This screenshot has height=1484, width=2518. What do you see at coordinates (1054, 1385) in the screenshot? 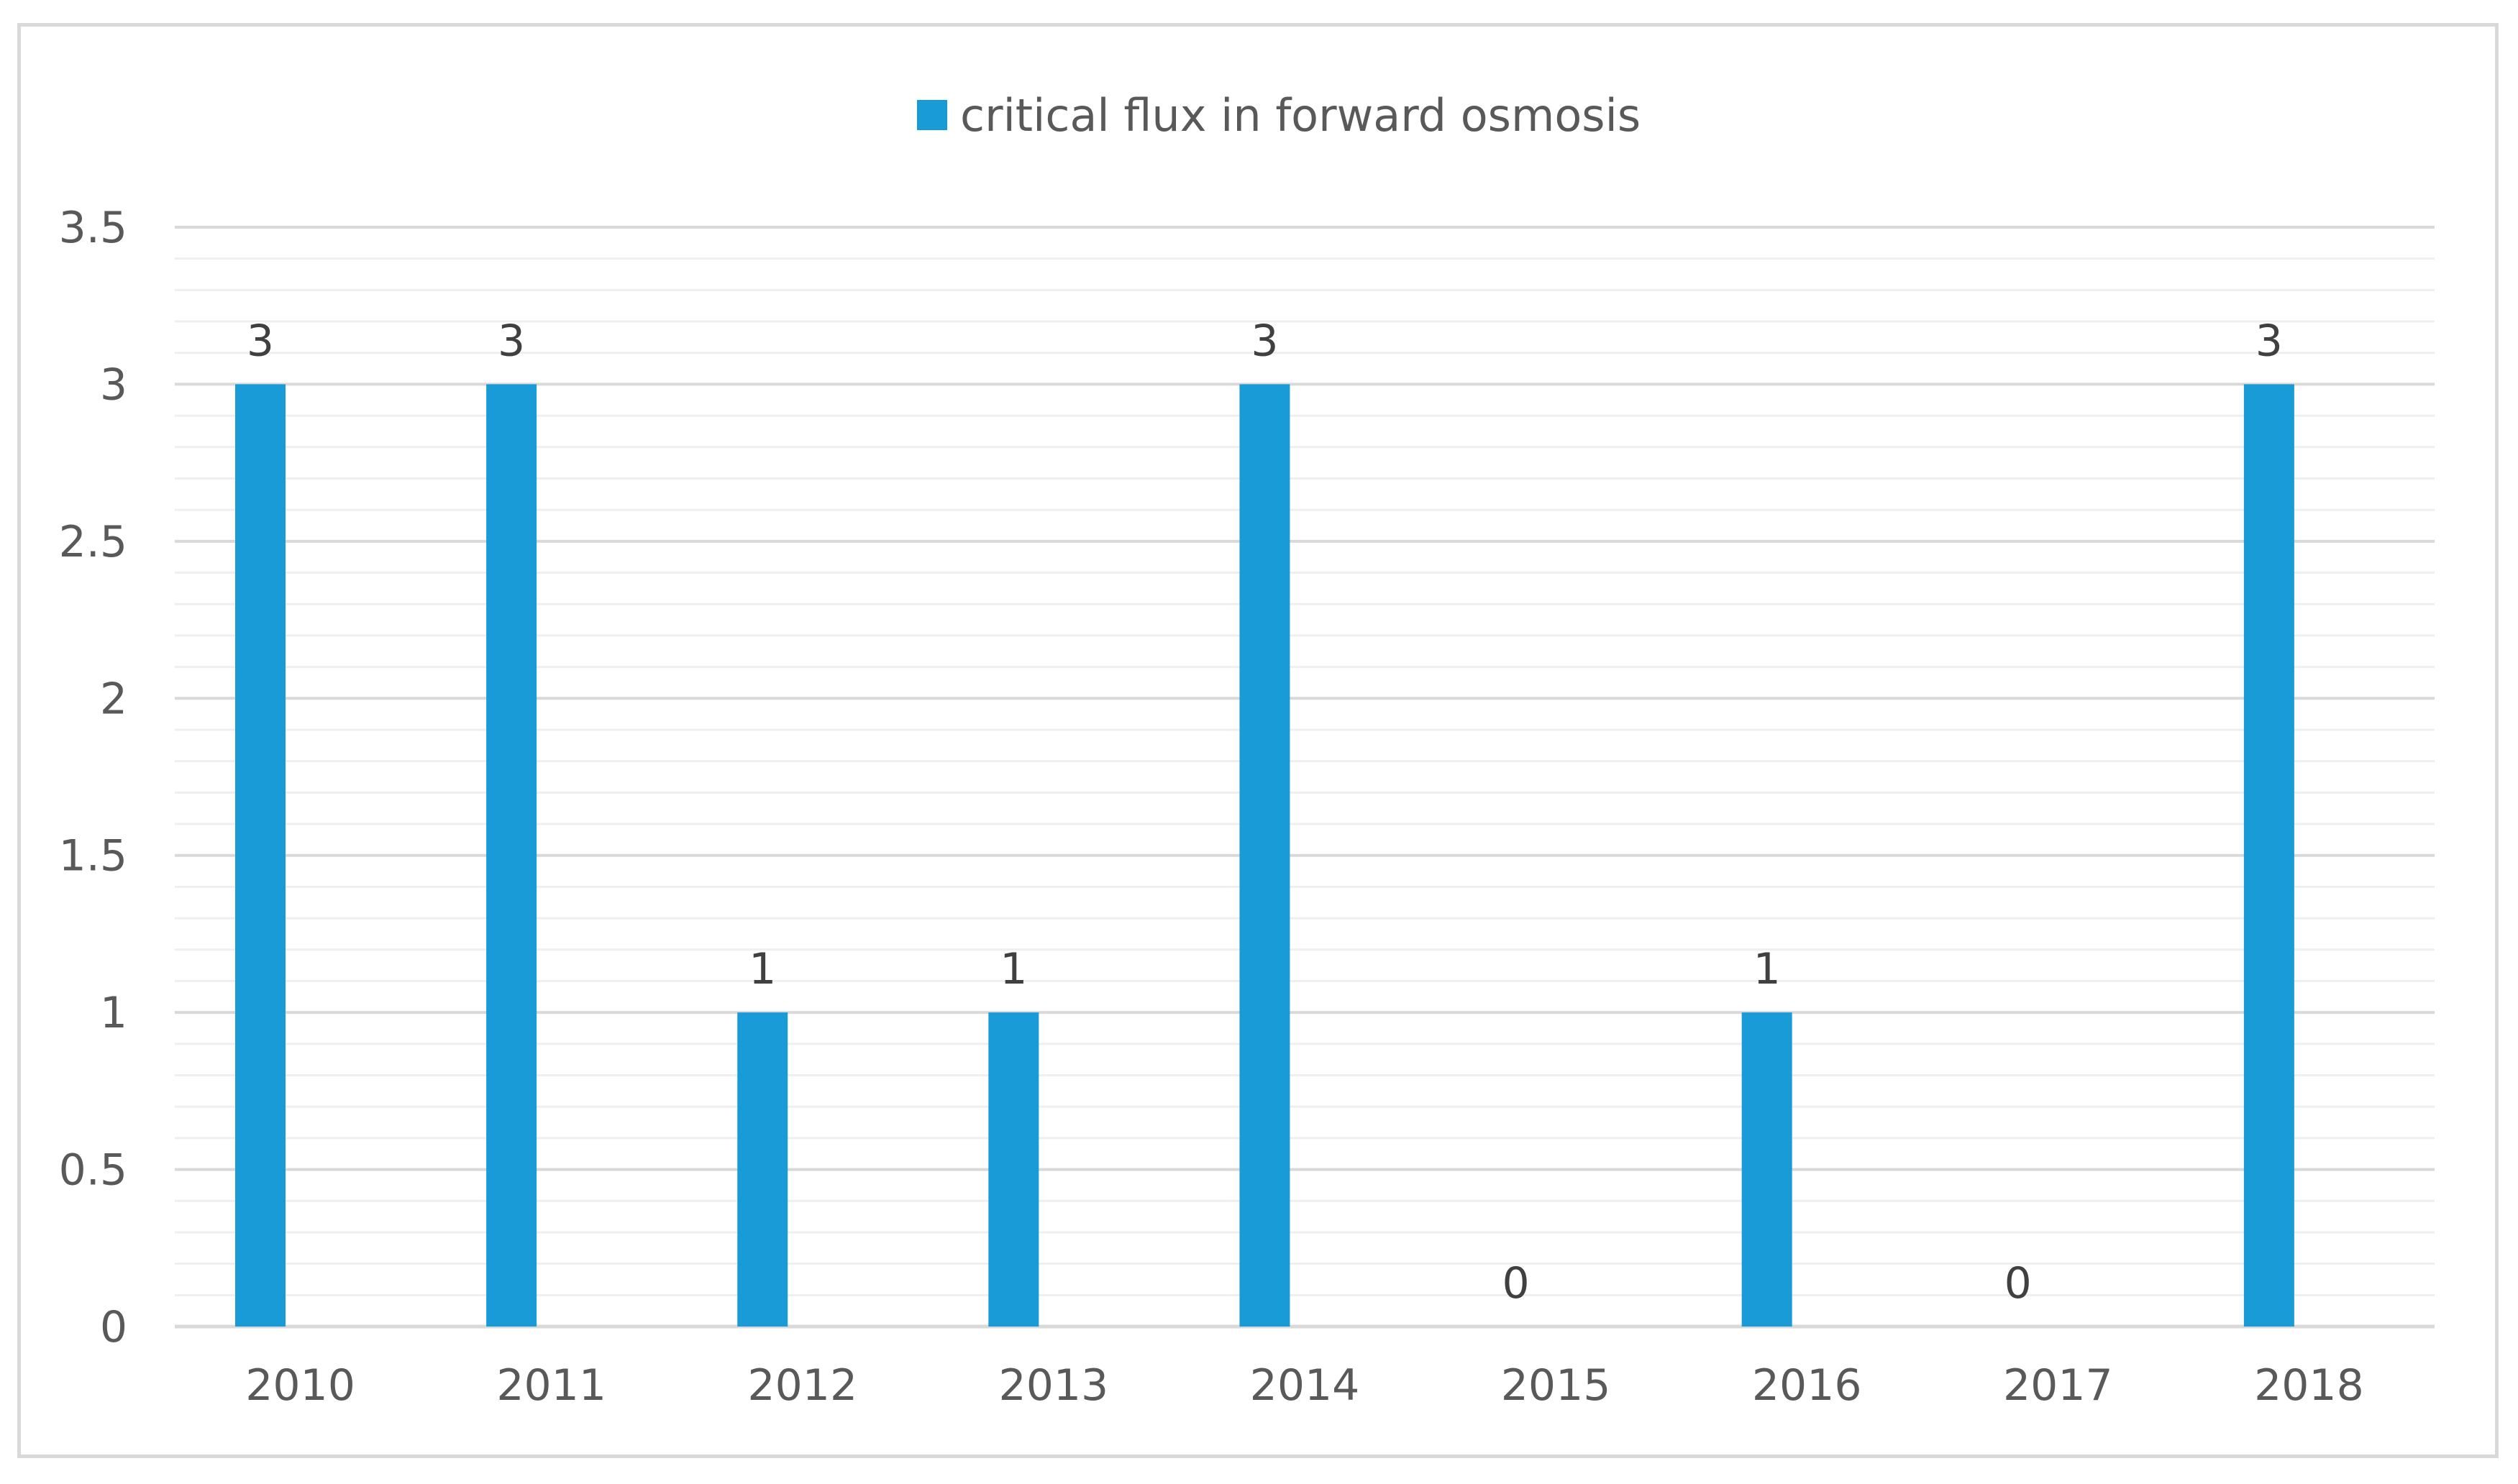
I see `x-tick-label-2013: 2013` at bounding box center [1054, 1385].